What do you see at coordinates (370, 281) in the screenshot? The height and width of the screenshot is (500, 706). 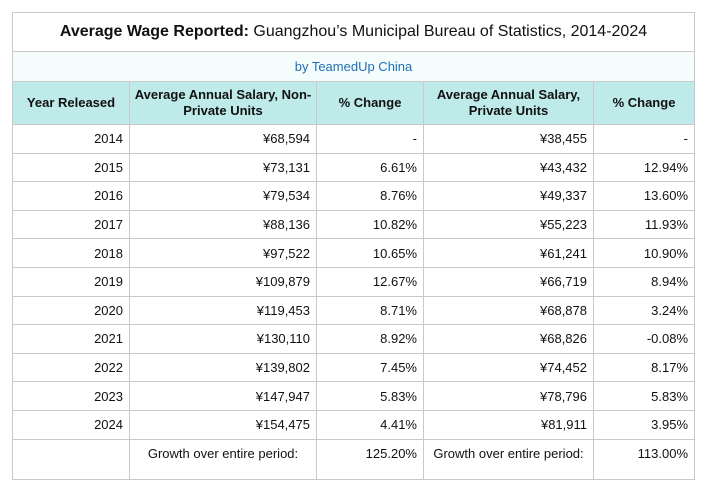 I see `nonprivate-change-cell: 12.67%` at bounding box center [370, 281].